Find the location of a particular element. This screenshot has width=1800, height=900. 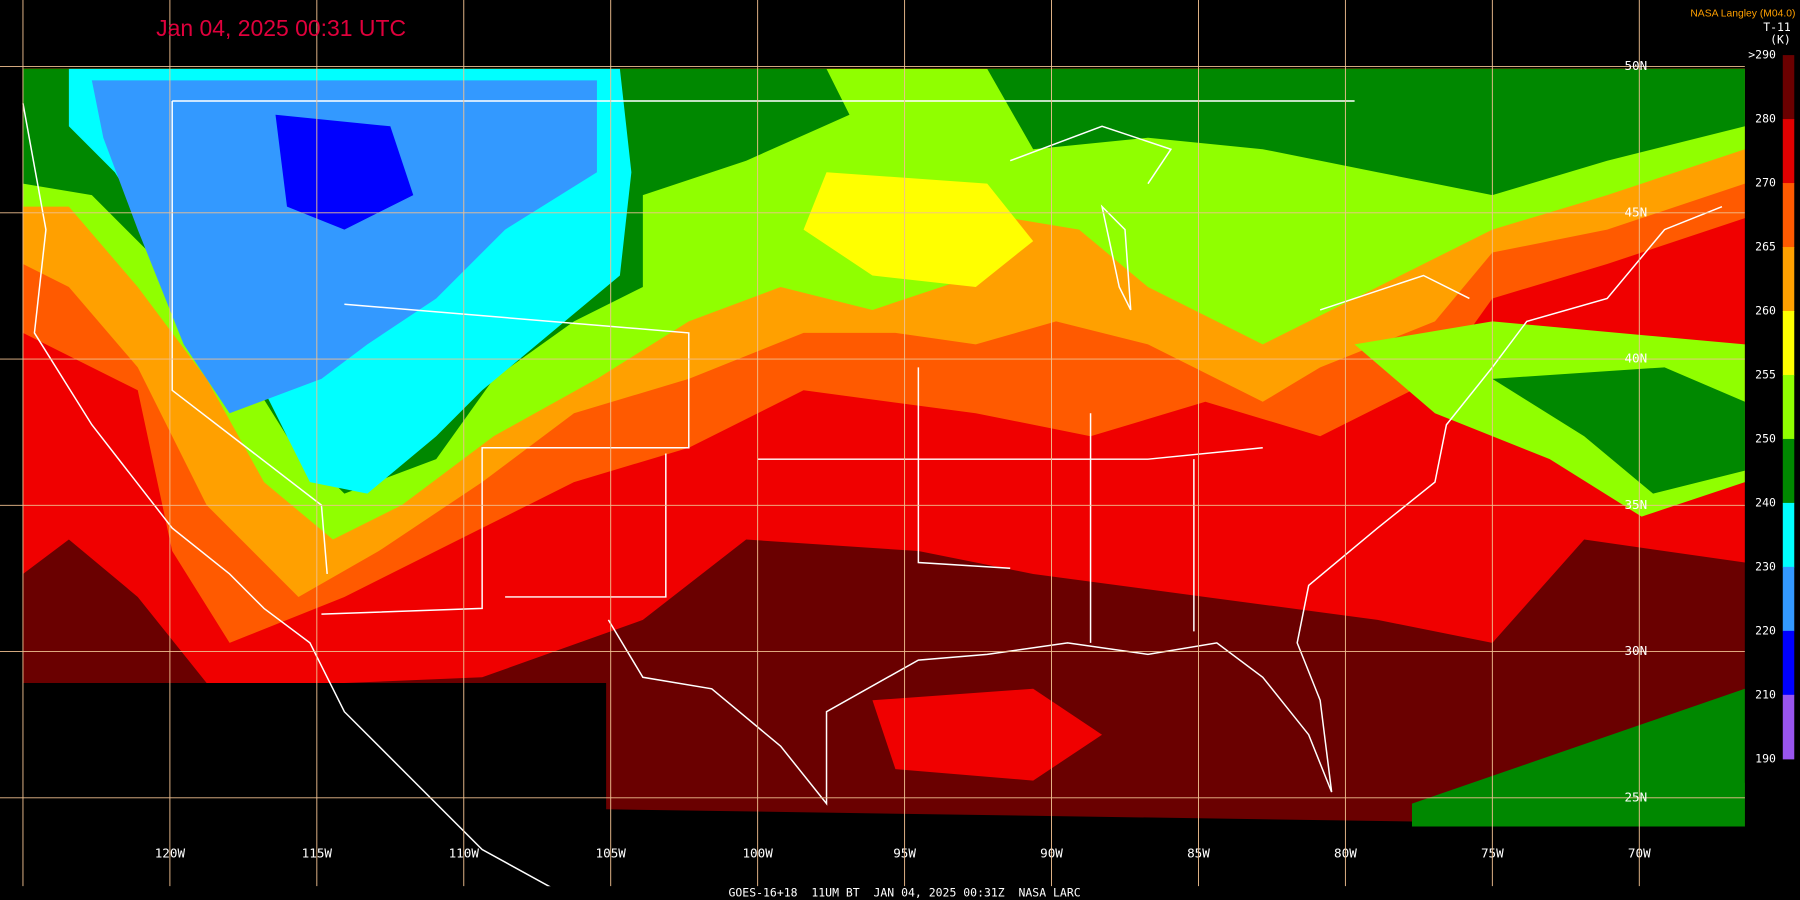

credit: NASA Langley (M04.0) is located at coordinates (1742, 14).